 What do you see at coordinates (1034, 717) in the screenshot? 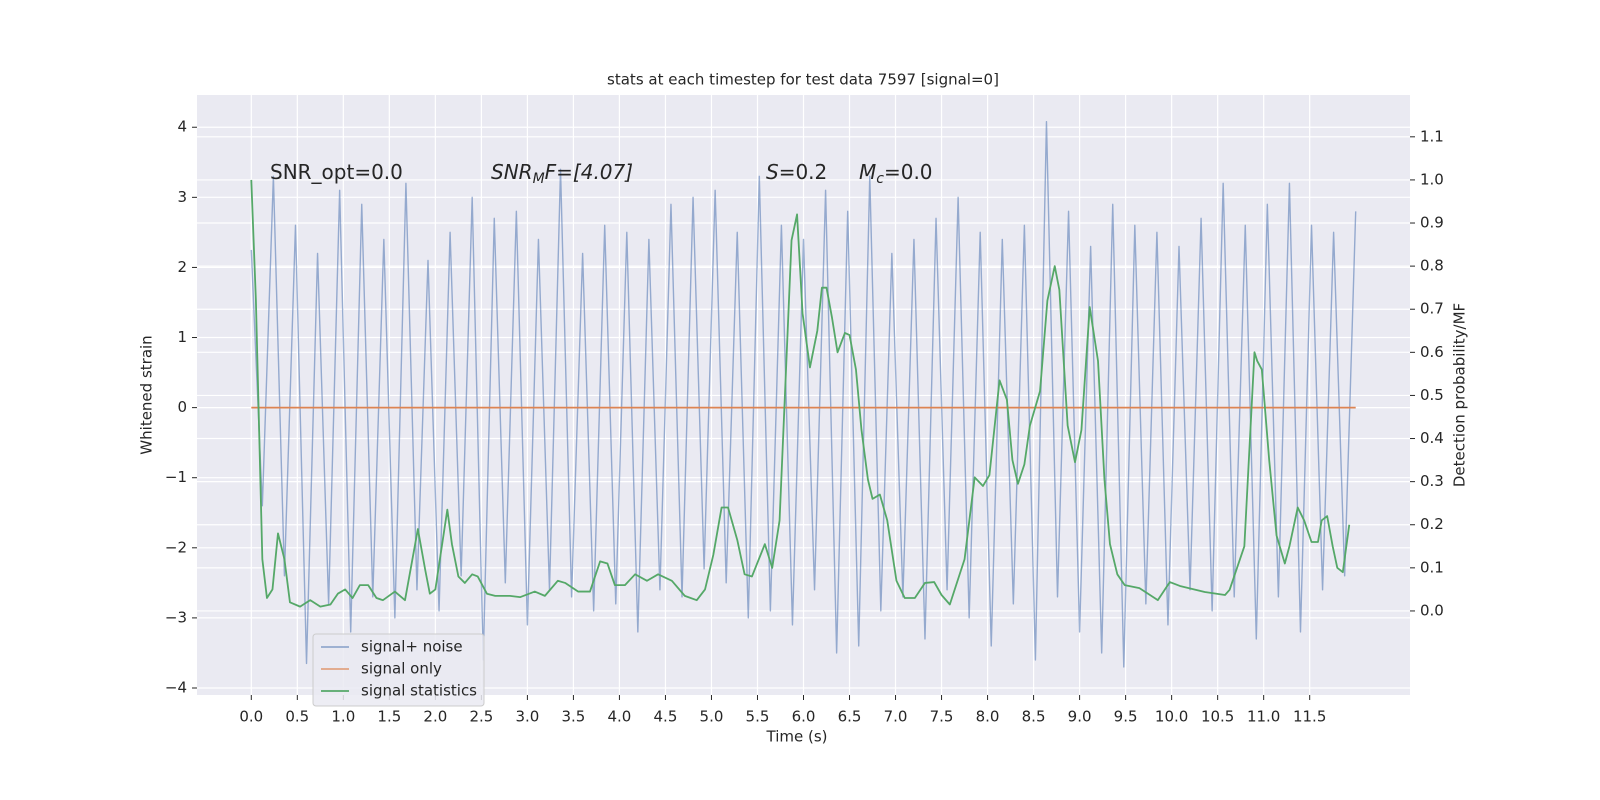
I see `x-tick-label: 8.5` at bounding box center [1034, 717].